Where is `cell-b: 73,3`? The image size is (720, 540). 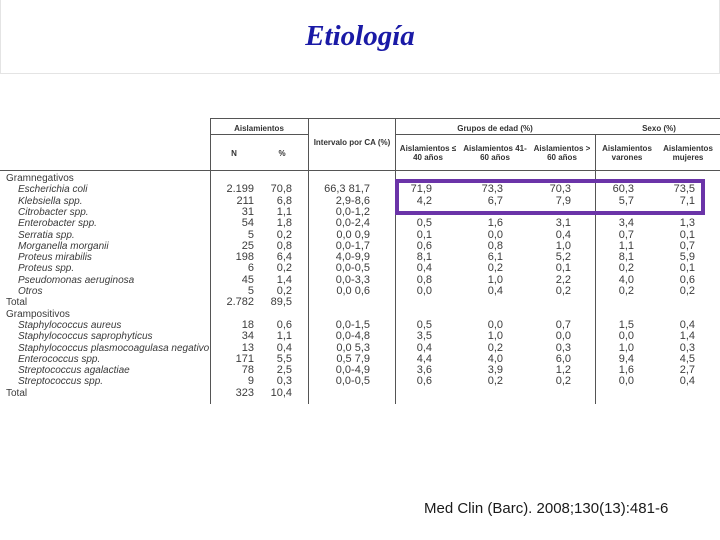
cell-b: 73,3 is located at coordinates (492, 189).